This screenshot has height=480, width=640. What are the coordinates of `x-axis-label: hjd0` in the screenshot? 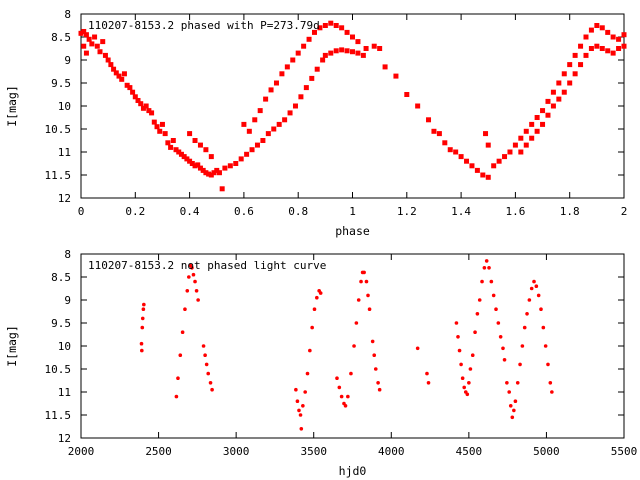 It's located at (353, 471).